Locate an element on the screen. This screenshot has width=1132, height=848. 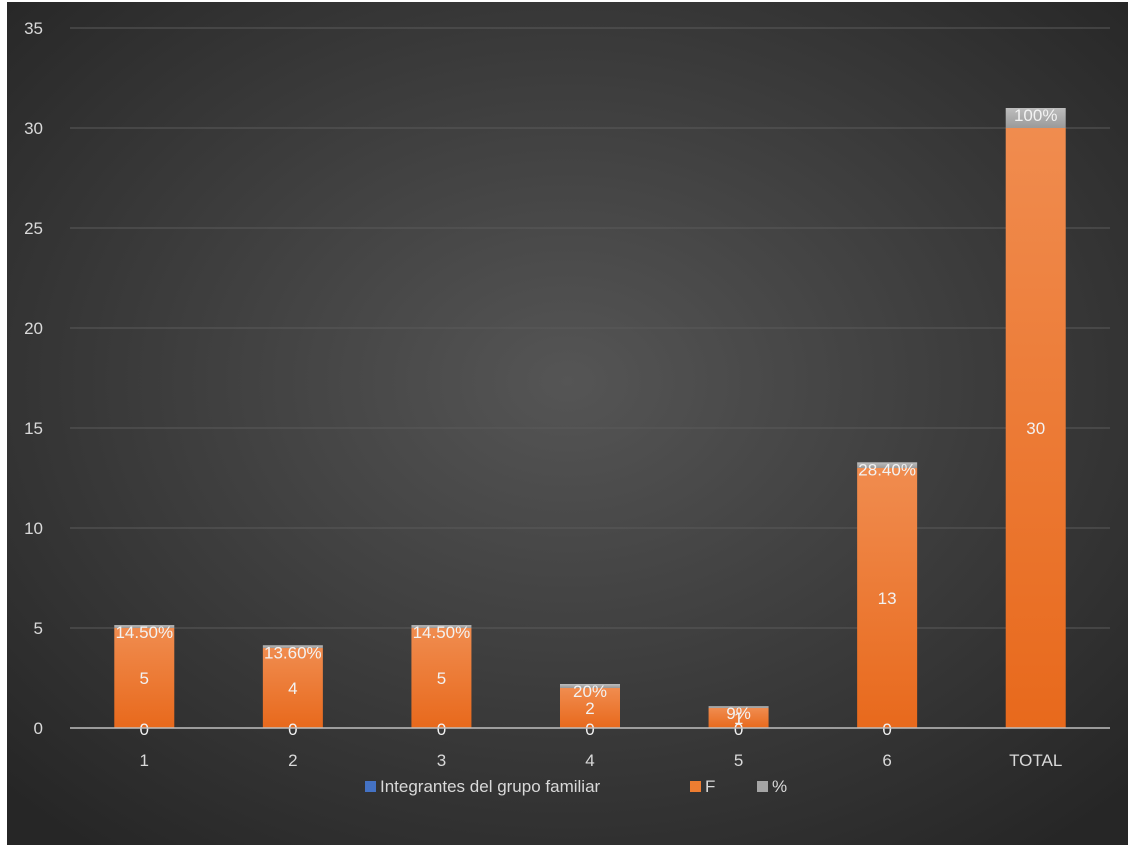
data-label: 9% is located at coordinates (738, 713).